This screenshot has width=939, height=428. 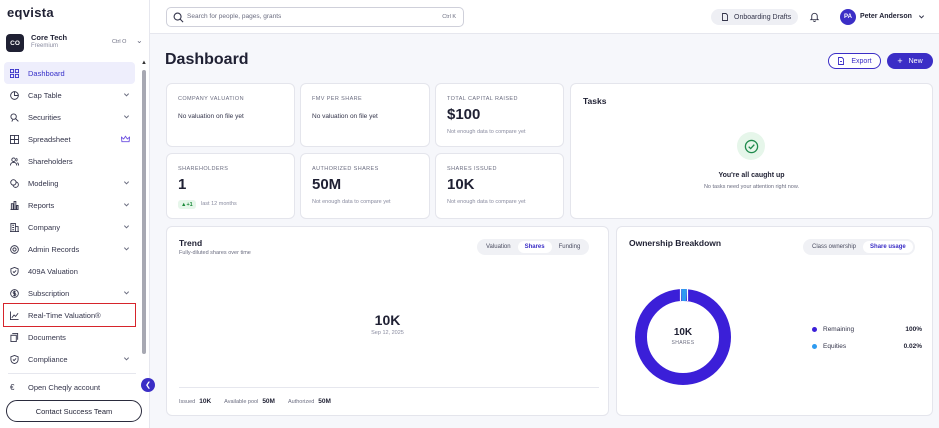 I want to click on sidebar-item-spreadsheet: Spreadsheet, so click(x=69, y=139).